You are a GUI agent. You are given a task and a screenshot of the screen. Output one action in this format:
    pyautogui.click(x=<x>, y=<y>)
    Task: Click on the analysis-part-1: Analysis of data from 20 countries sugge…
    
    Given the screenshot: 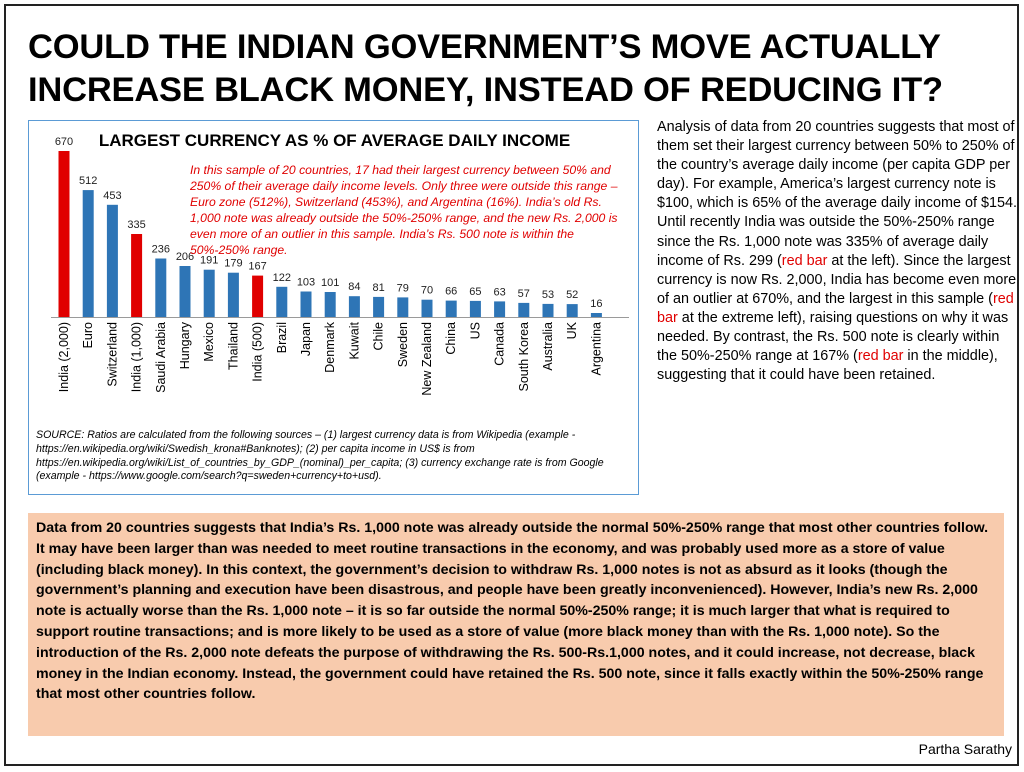 What is the action you would take?
    pyautogui.click(x=837, y=194)
    